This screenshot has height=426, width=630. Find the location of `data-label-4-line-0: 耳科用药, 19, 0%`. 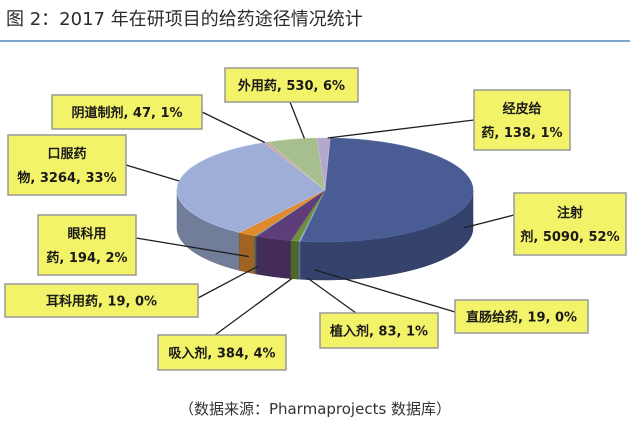

data-label-4-line-0: 耳科用药, 19, 0% is located at coordinates (101, 302).